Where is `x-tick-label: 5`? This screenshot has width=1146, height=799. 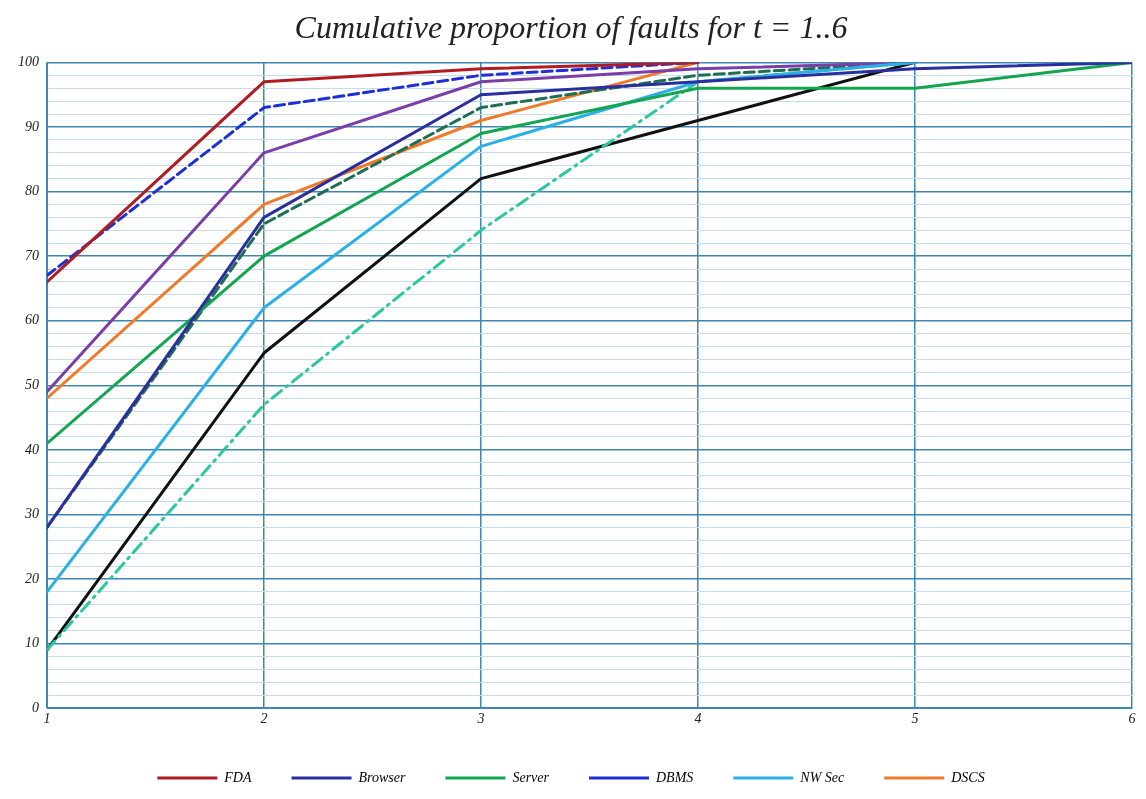 x-tick-label: 5 is located at coordinates (915, 719).